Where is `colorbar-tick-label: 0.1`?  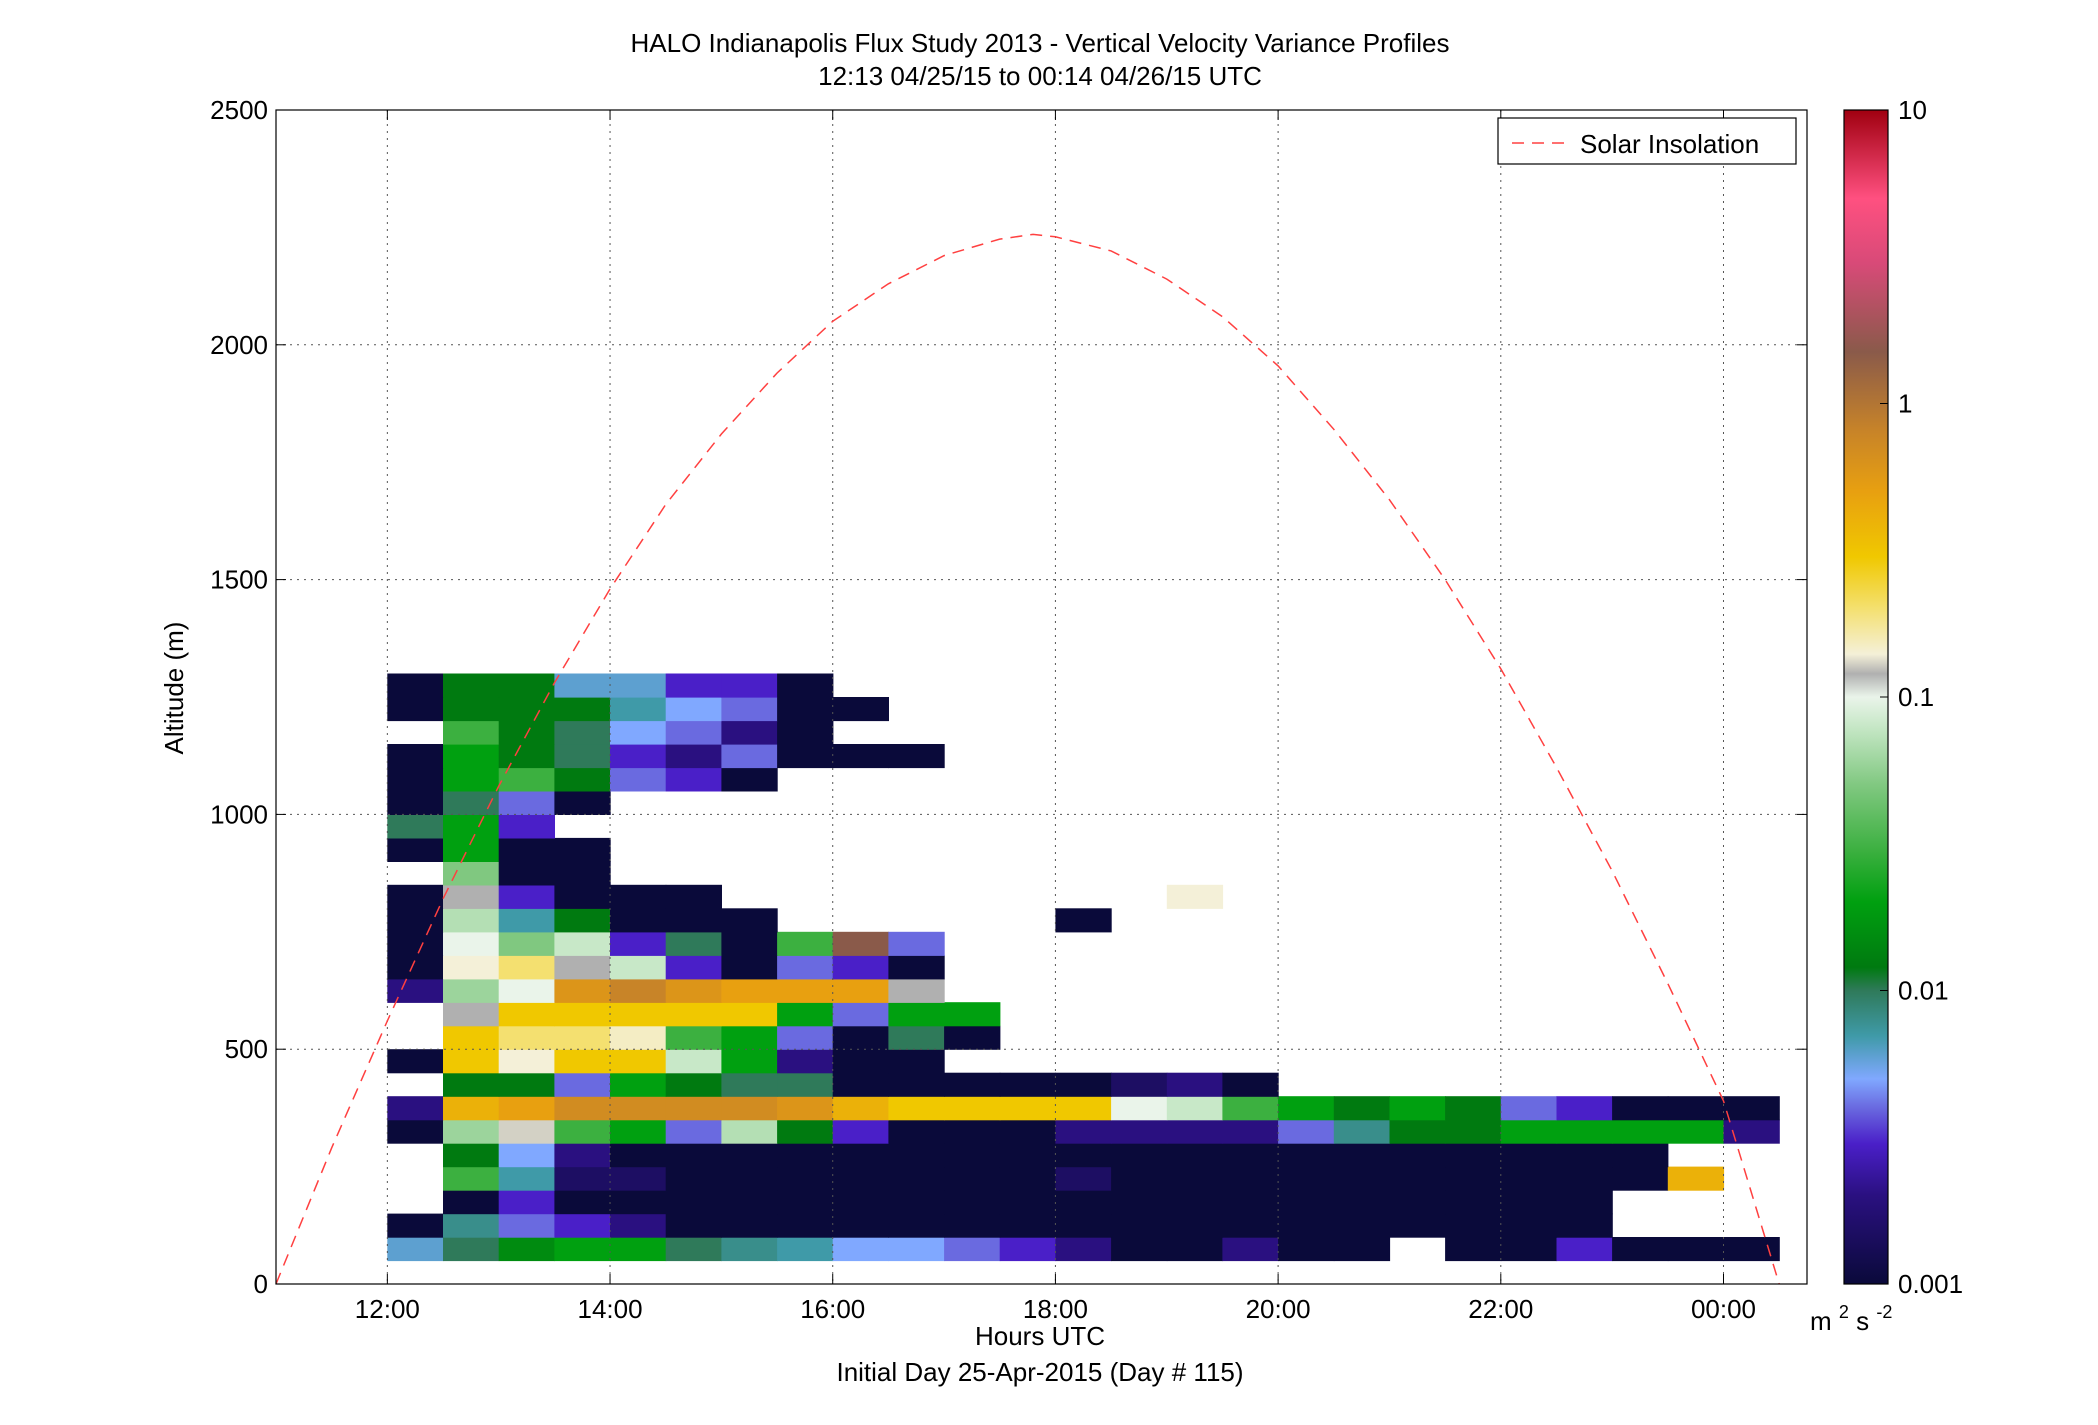 colorbar-tick-label: 0.1 is located at coordinates (1916, 697).